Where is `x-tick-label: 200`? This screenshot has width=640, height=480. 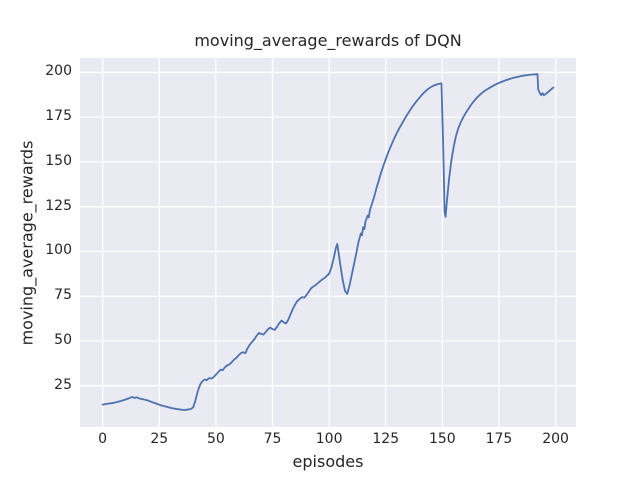
x-tick-label: 200 is located at coordinates (555, 439).